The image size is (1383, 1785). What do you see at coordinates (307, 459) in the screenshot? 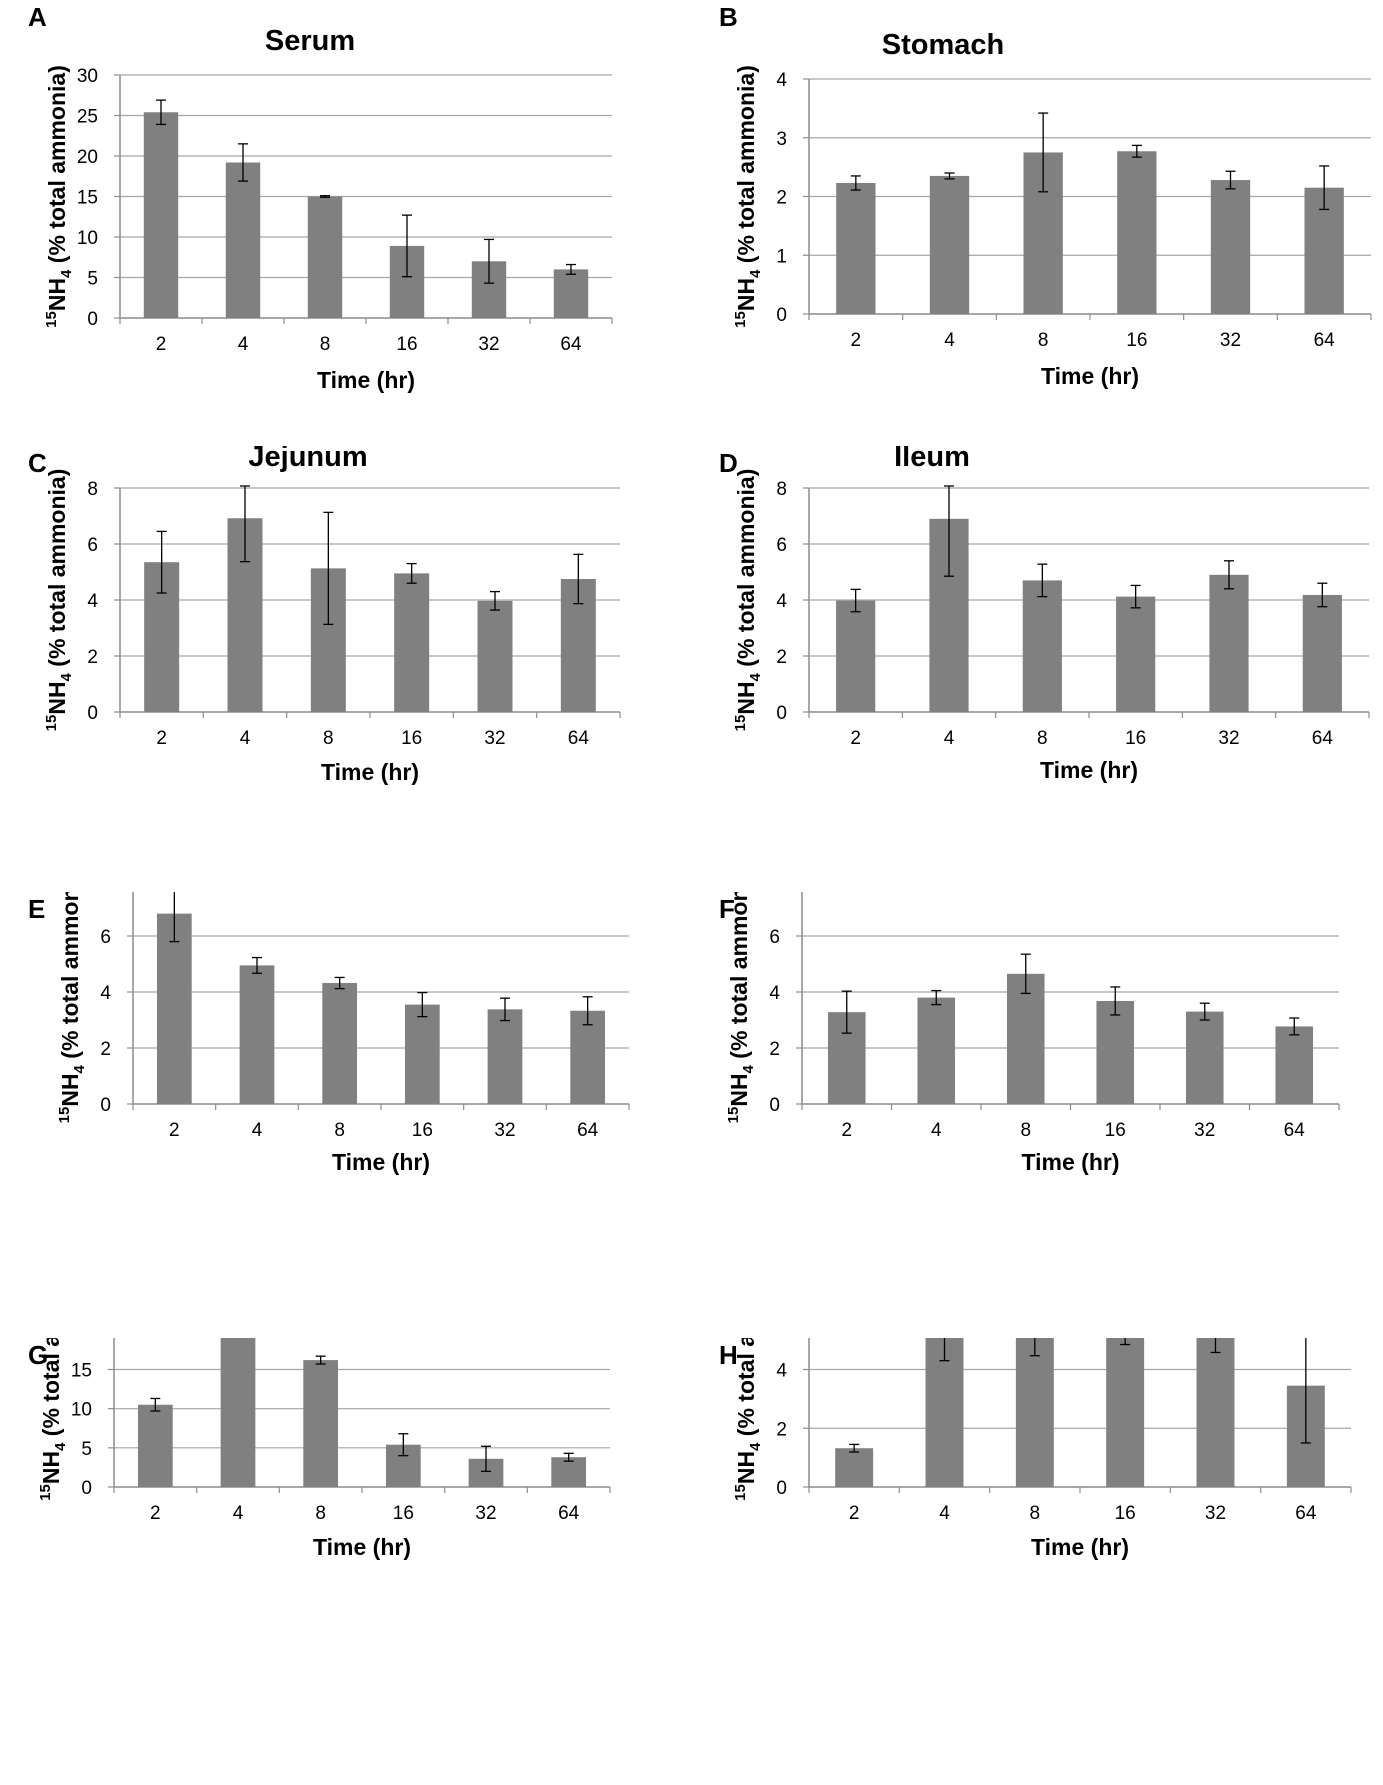
I see `chart-title: Jejunum` at bounding box center [307, 459].